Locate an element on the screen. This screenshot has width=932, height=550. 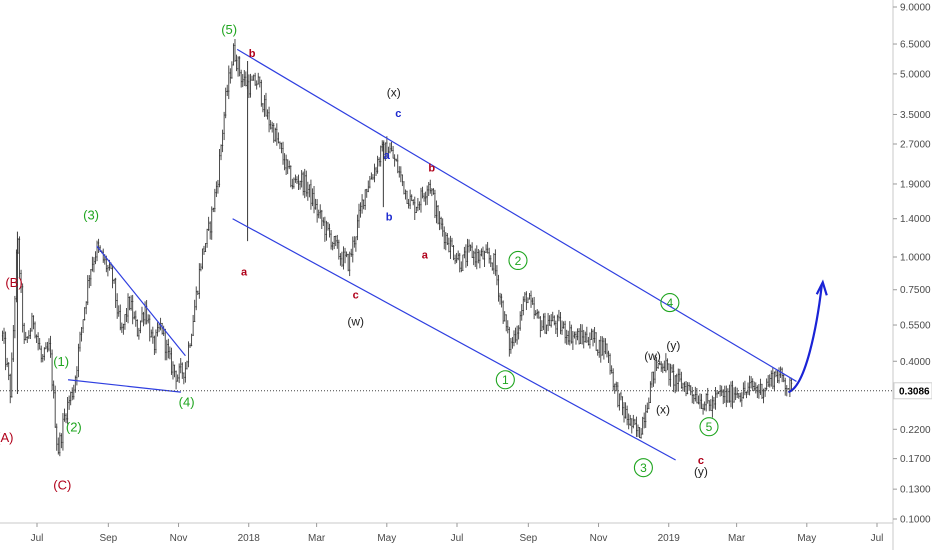
wave-label: (A) is located at coordinates (6, 437).